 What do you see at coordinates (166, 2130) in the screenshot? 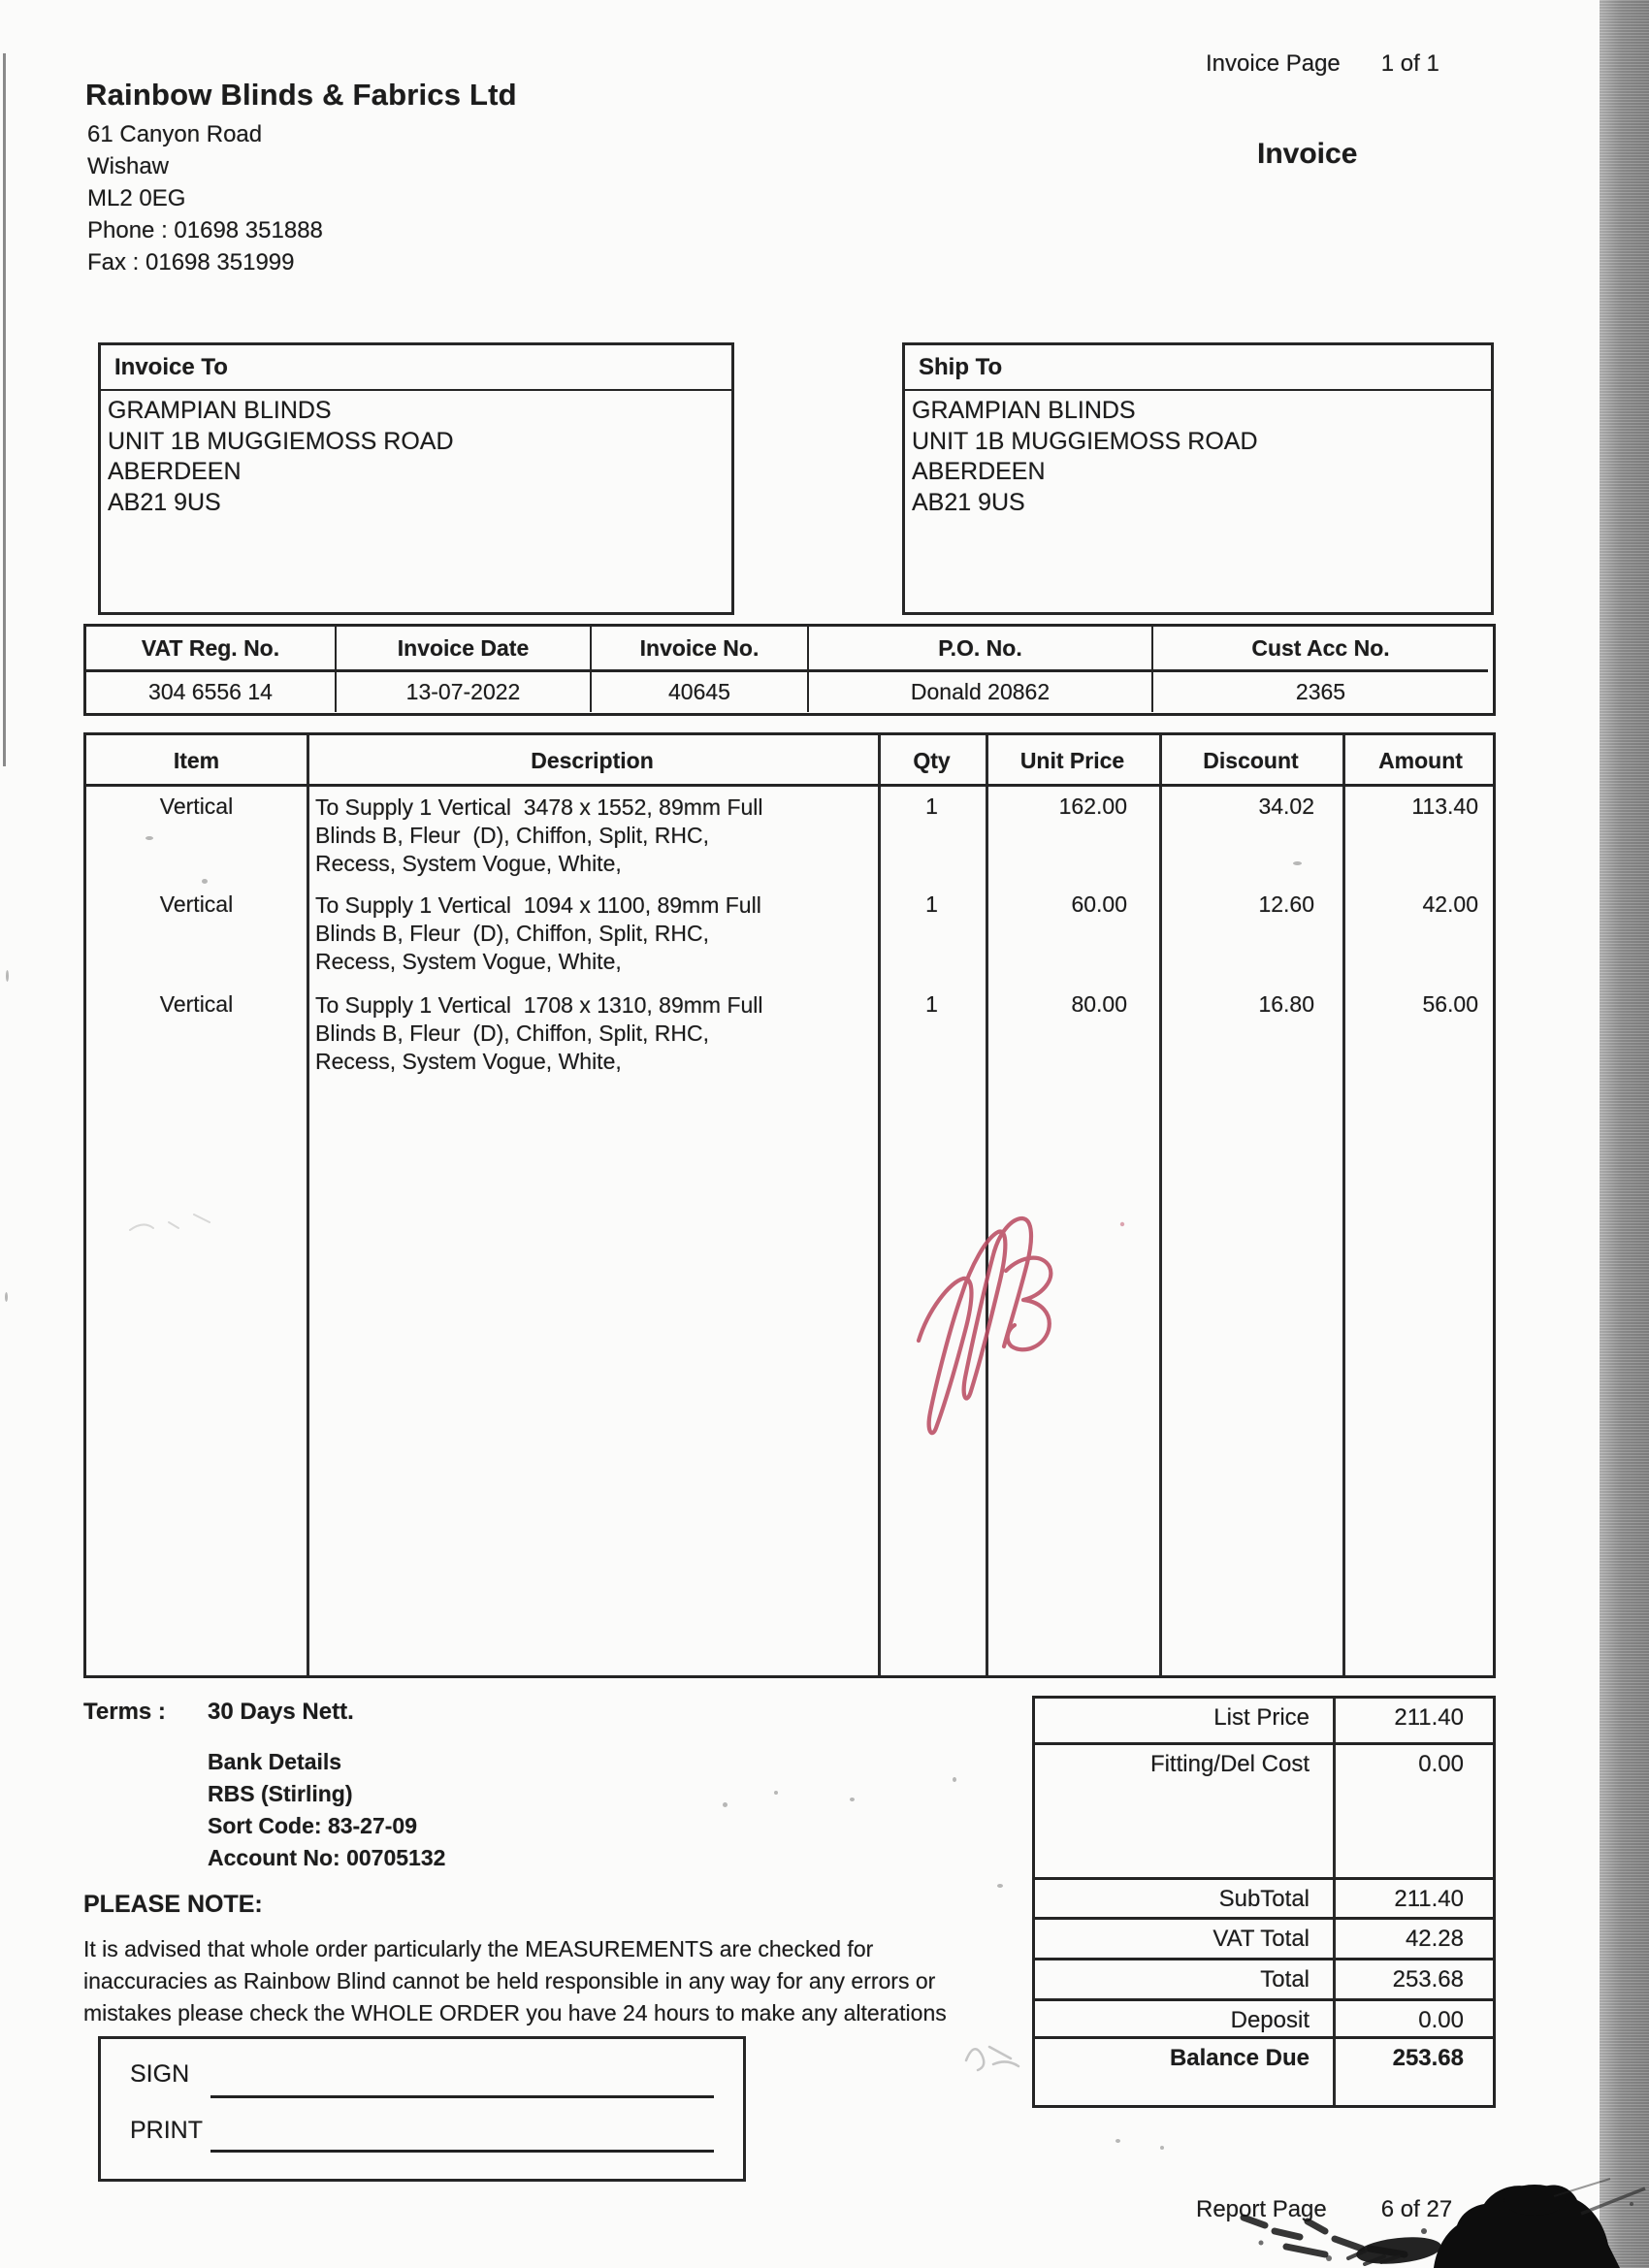
I see `print-label: PRINT` at bounding box center [166, 2130].